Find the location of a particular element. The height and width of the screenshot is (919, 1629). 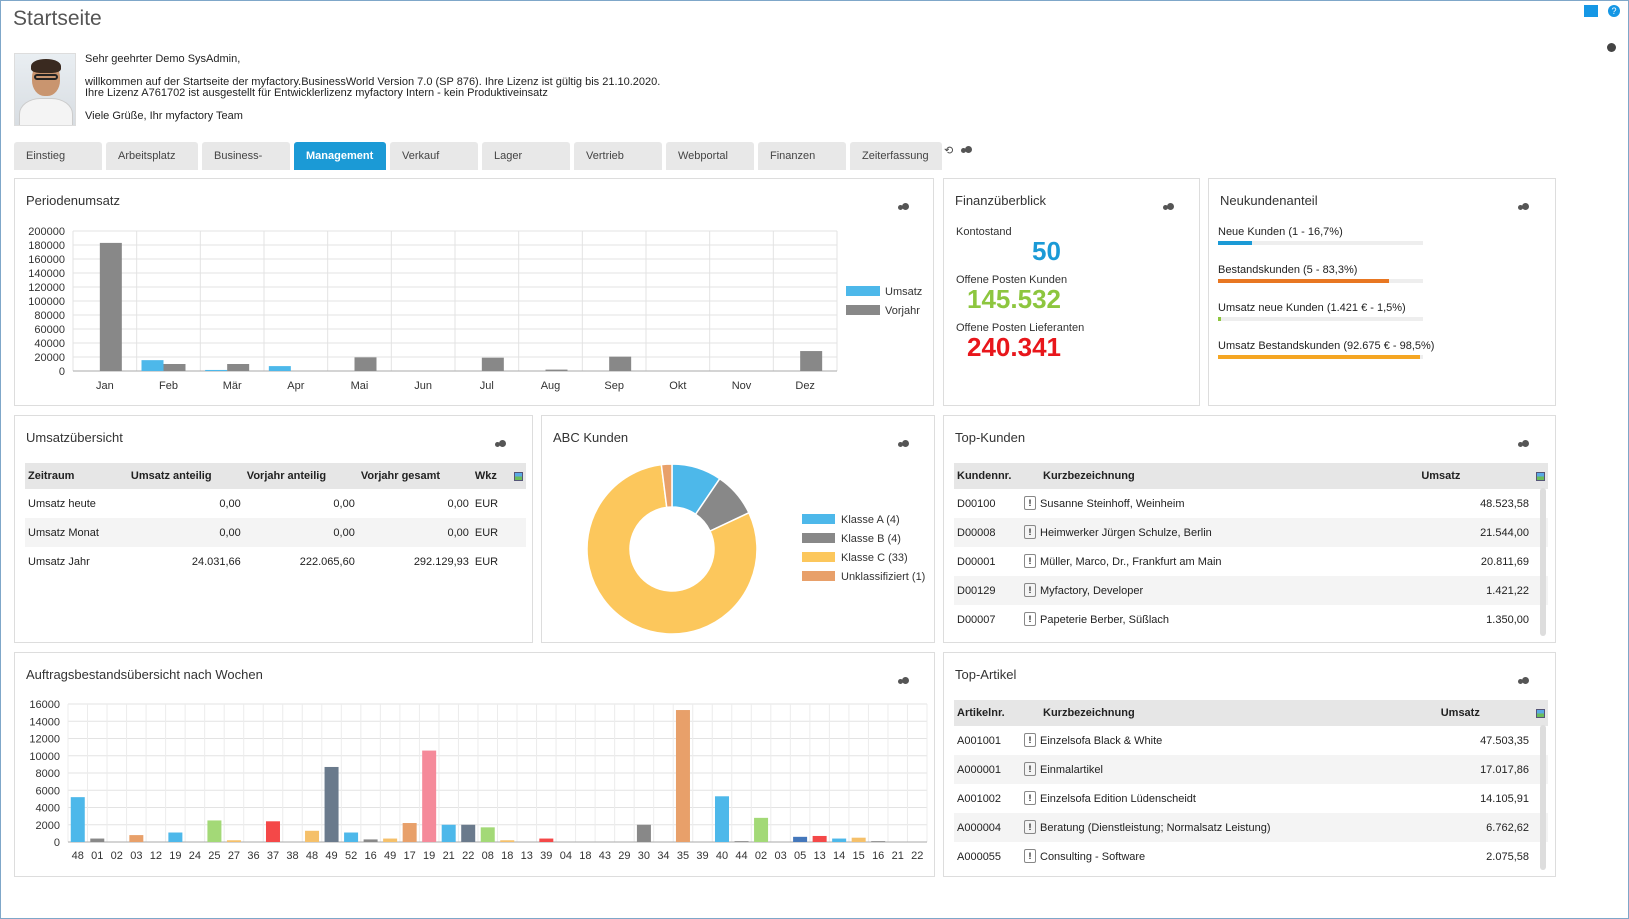

table-cell: EUR is located at coordinates (491, 532).